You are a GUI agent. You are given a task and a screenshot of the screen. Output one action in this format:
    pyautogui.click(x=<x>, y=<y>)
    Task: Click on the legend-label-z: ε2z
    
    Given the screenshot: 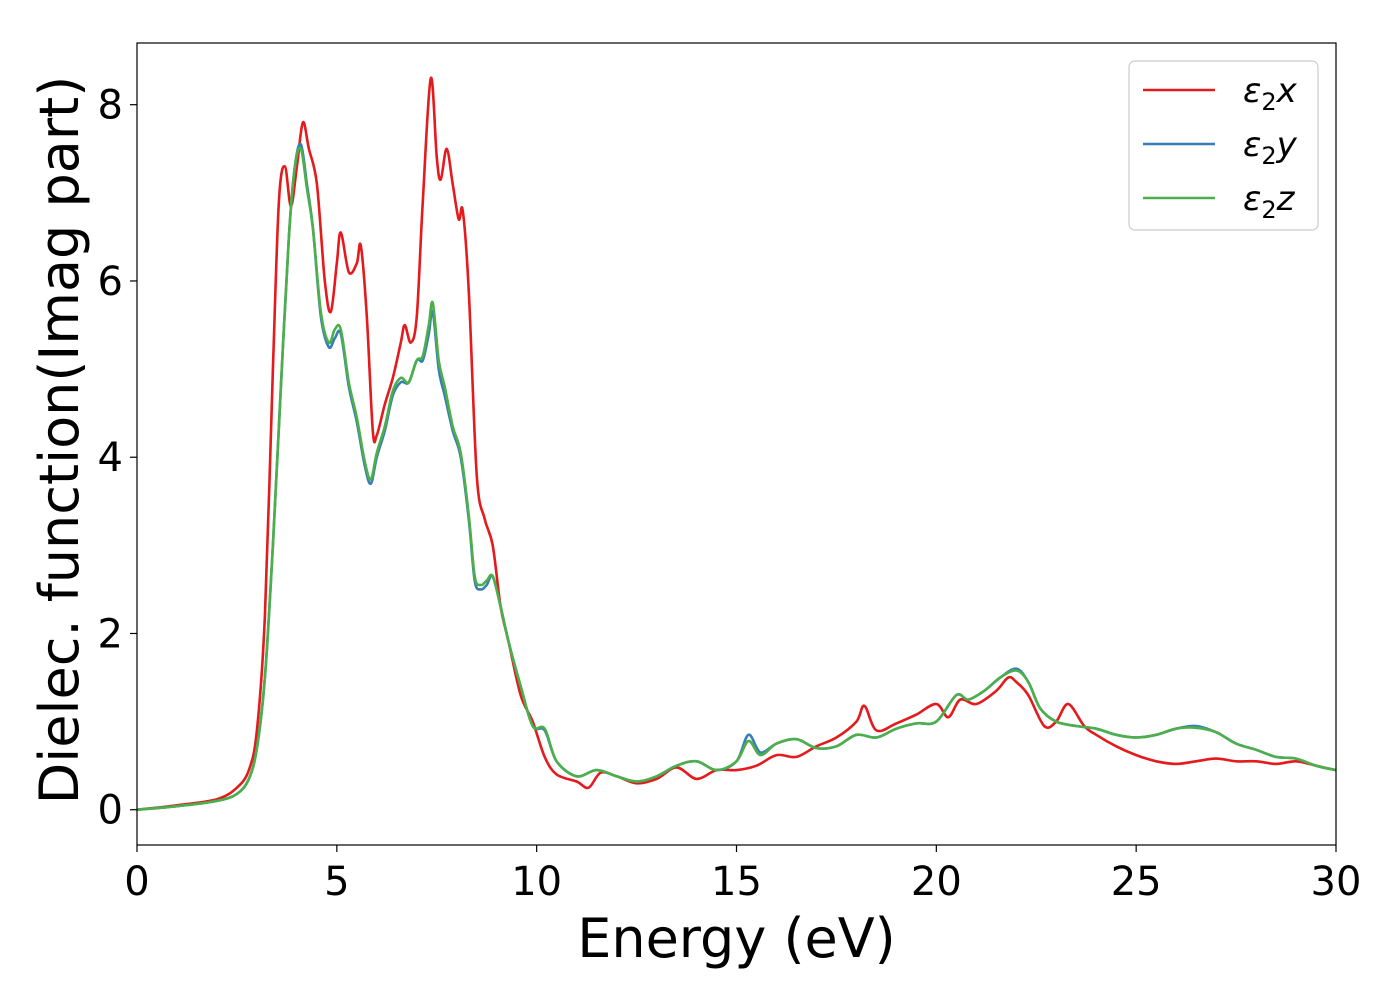 What is the action you would take?
    pyautogui.click(x=1269, y=201)
    